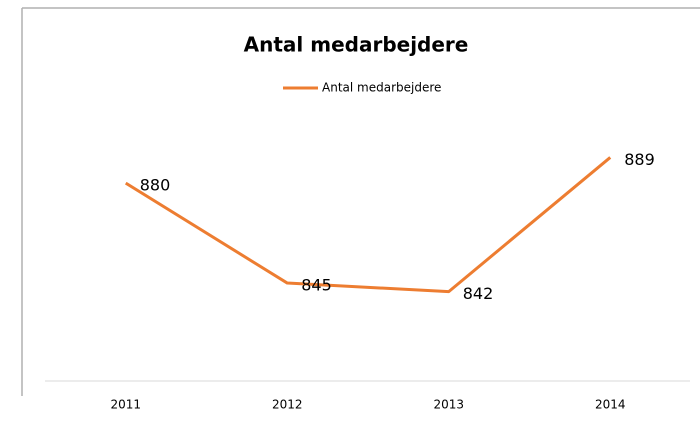 The image size is (700, 422). What do you see at coordinates (639, 159) in the screenshot?
I see `data-label: 889` at bounding box center [639, 159].